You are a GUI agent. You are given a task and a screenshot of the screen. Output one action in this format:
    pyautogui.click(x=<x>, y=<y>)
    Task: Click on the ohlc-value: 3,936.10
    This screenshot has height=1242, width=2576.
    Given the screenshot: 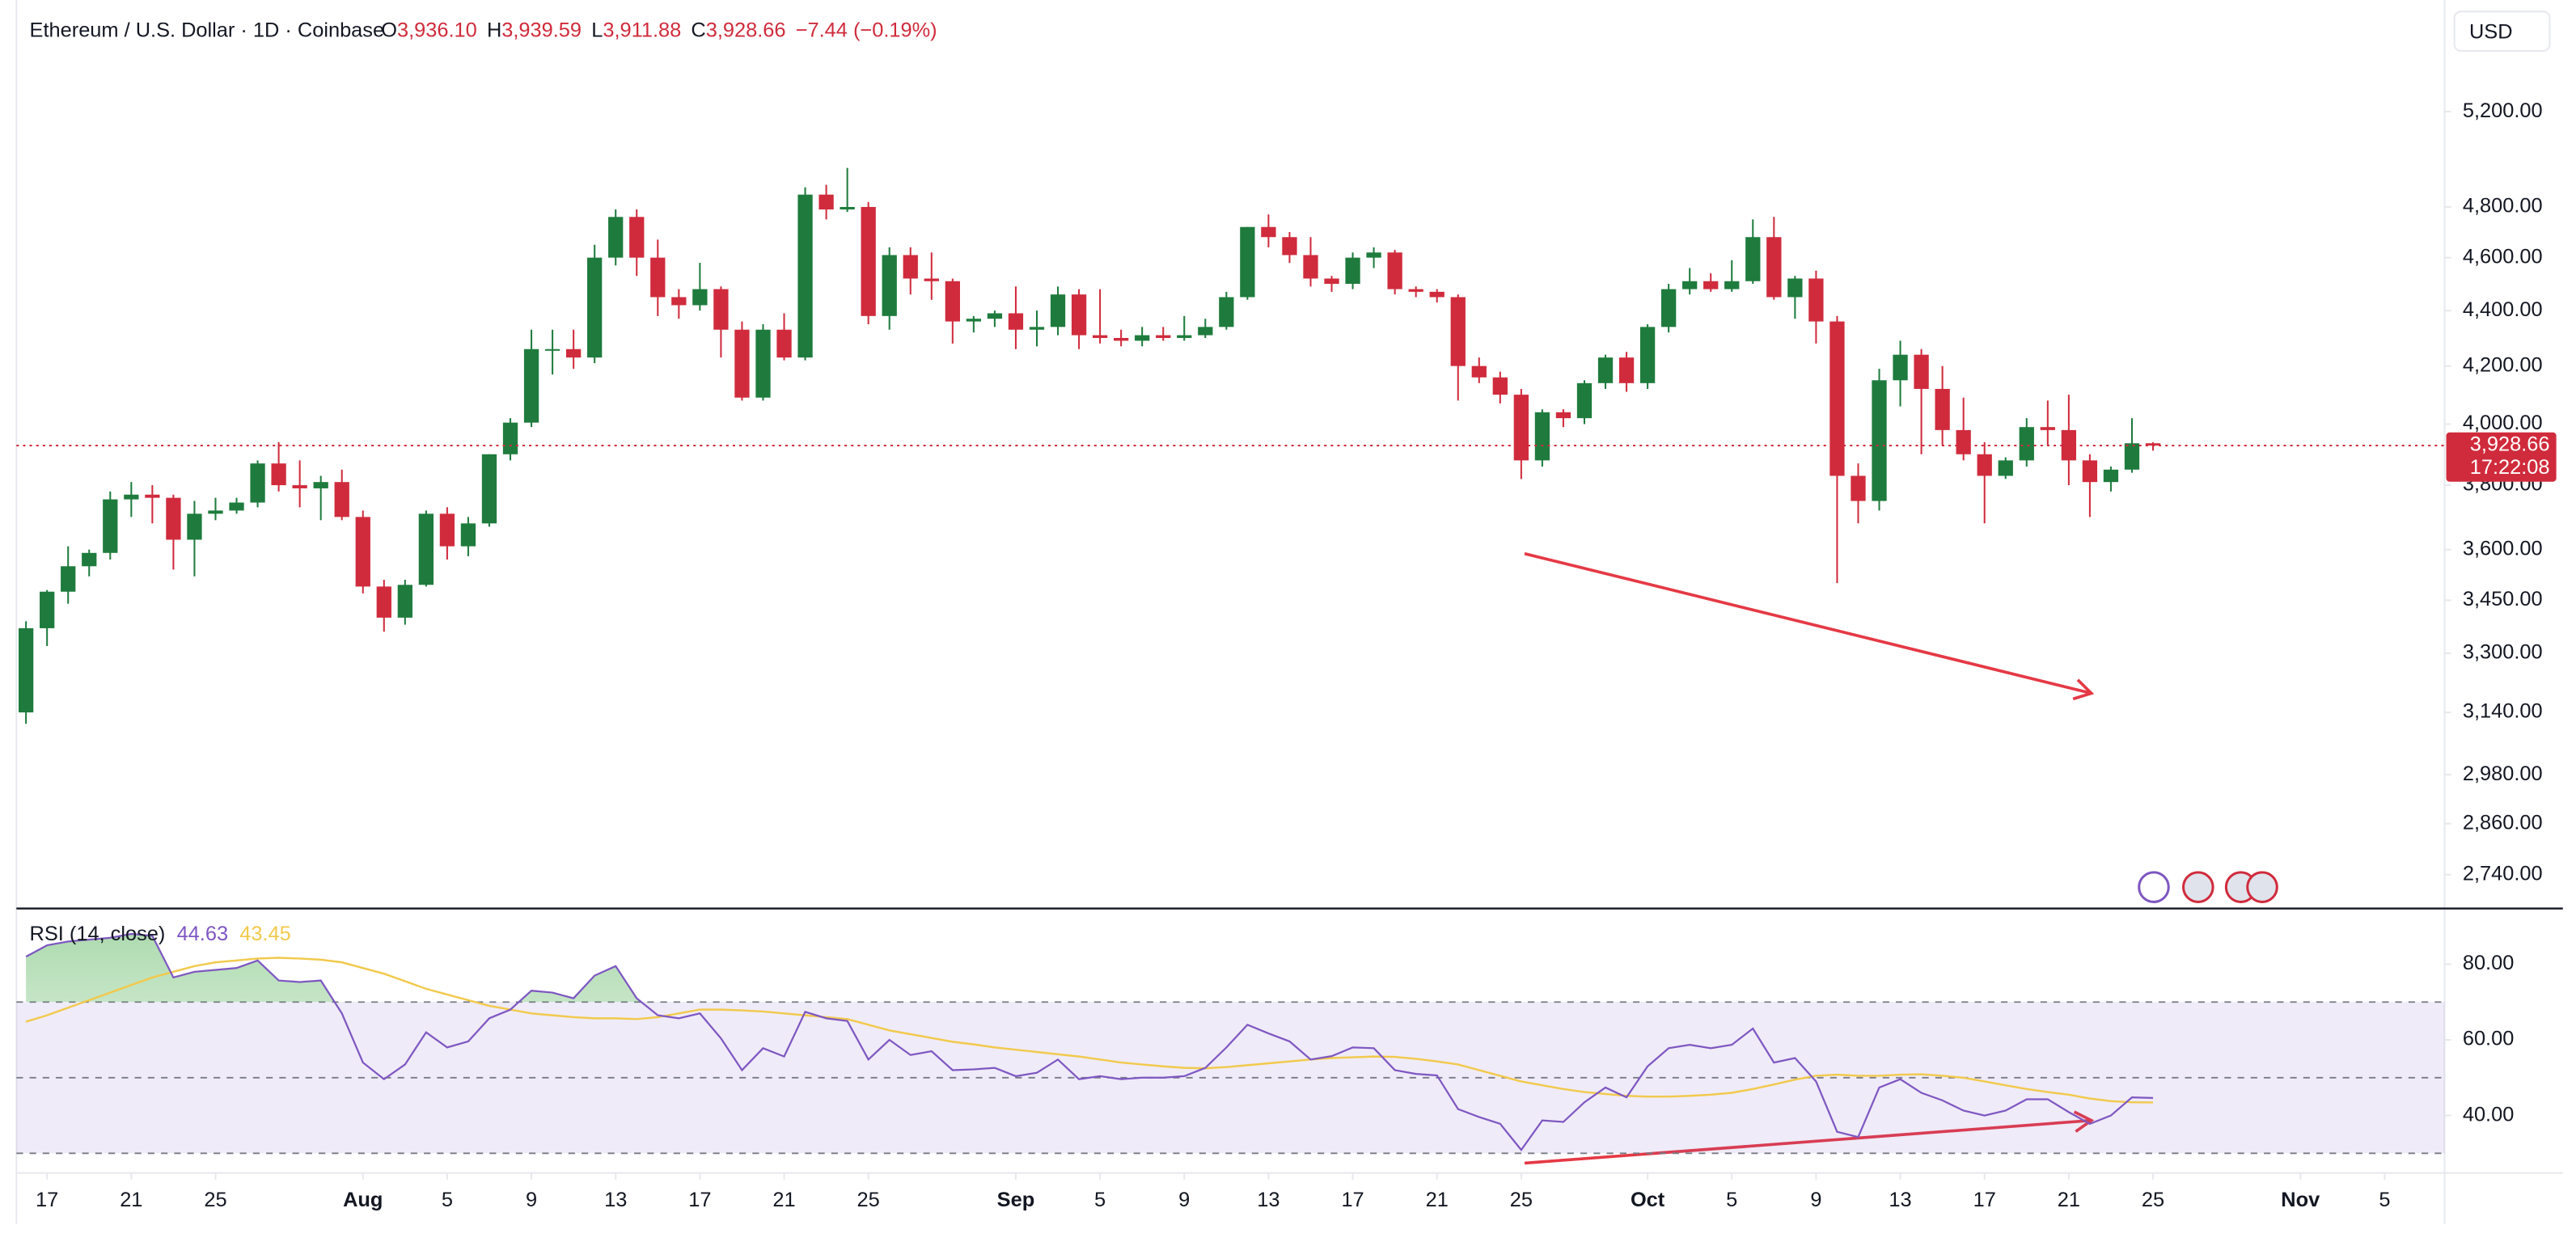 What is the action you would take?
    pyautogui.click(x=437, y=30)
    